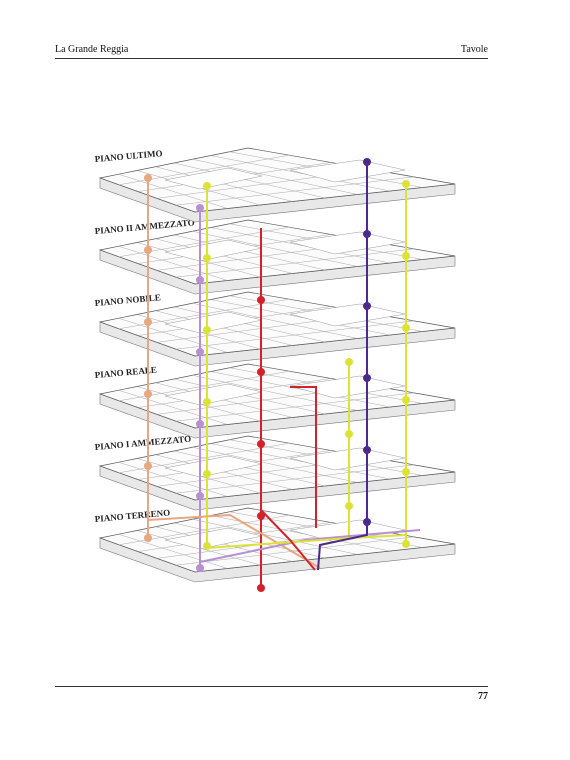 Image resolution: width=570 pixels, height=760 pixels. Describe the element at coordinates (483, 696) in the screenshot. I see `page-number: 77` at that location.